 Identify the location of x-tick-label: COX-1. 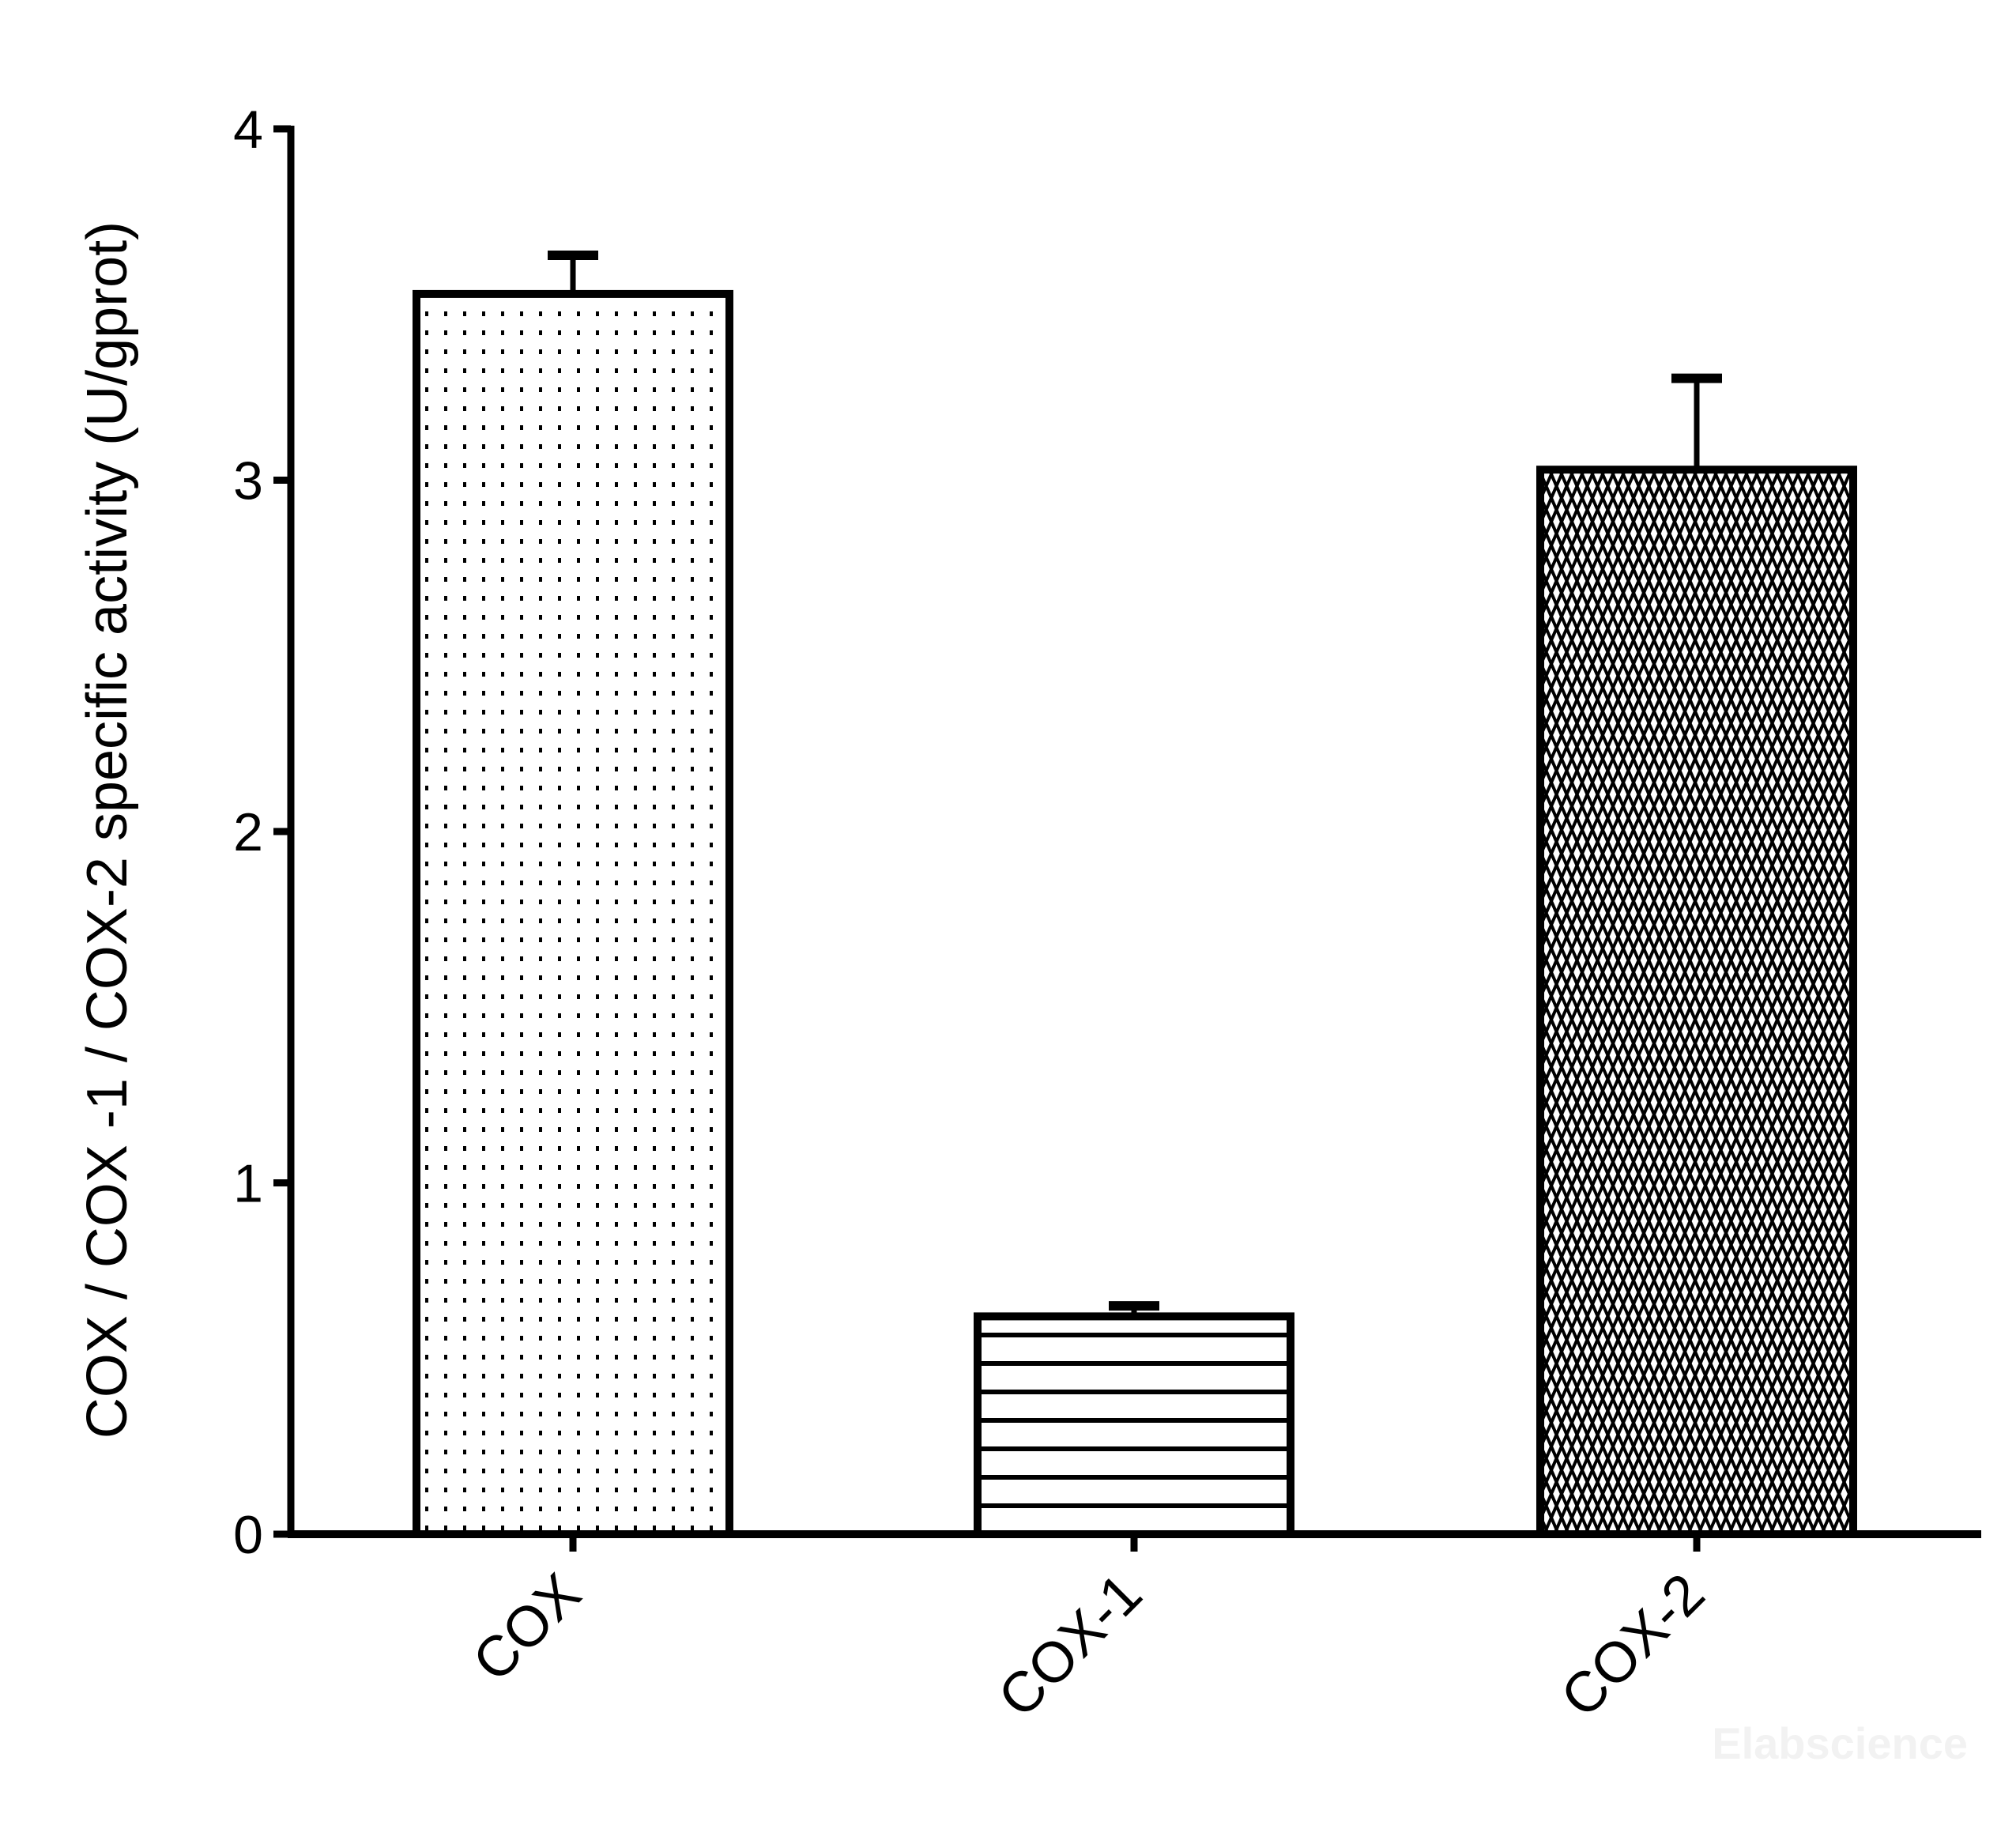
(1070, 1645).